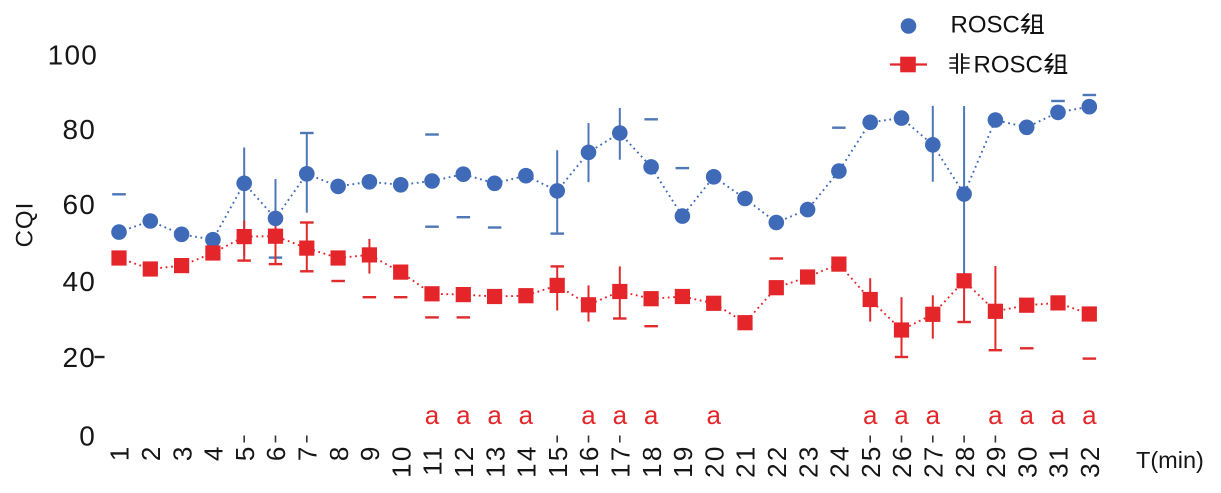 The image size is (1221, 493). Describe the element at coordinates (495, 461) in the screenshot. I see `svg-text: 13` at that location.